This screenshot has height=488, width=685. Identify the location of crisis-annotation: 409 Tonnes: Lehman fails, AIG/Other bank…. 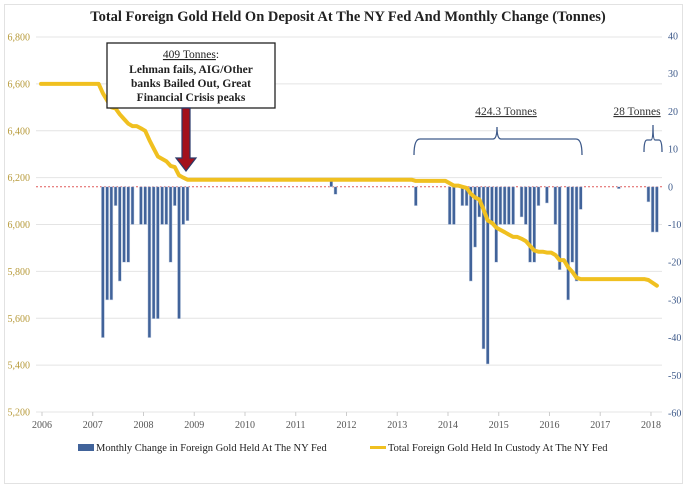
(191, 107).